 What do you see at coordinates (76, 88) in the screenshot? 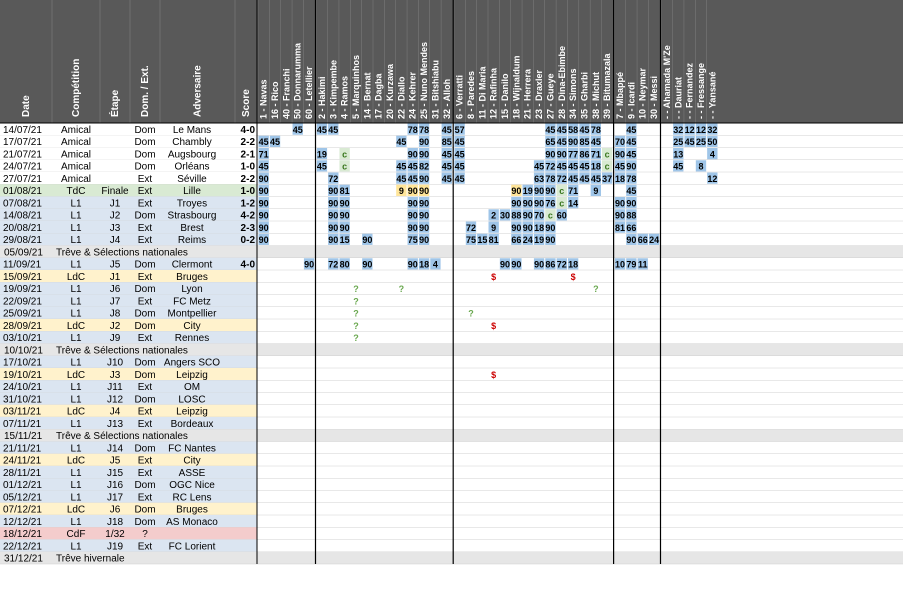
I see `column-header-competition: Compétition` at bounding box center [76, 88].